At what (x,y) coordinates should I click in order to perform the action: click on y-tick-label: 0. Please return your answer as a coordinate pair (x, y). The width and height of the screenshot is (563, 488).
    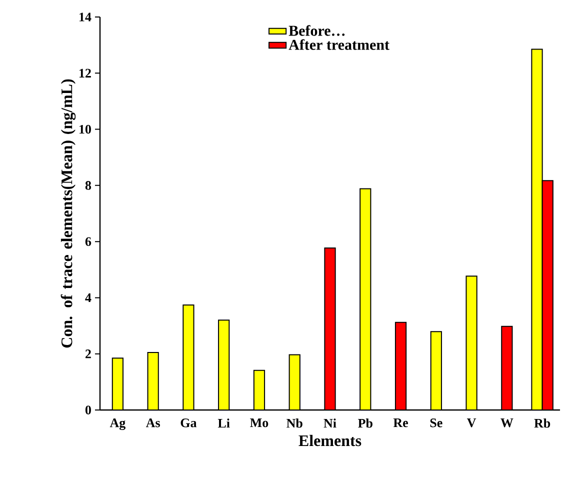
    Looking at the image, I should click on (88, 410).